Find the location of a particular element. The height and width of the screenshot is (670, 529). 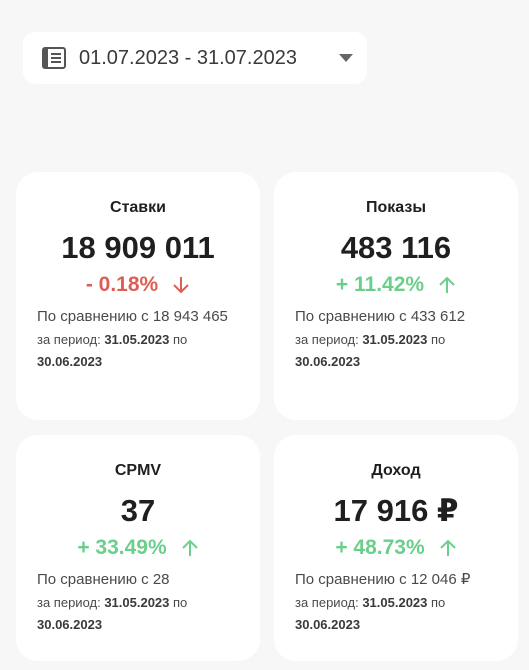

card-change: - 0.18% is located at coordinates (138, 285).